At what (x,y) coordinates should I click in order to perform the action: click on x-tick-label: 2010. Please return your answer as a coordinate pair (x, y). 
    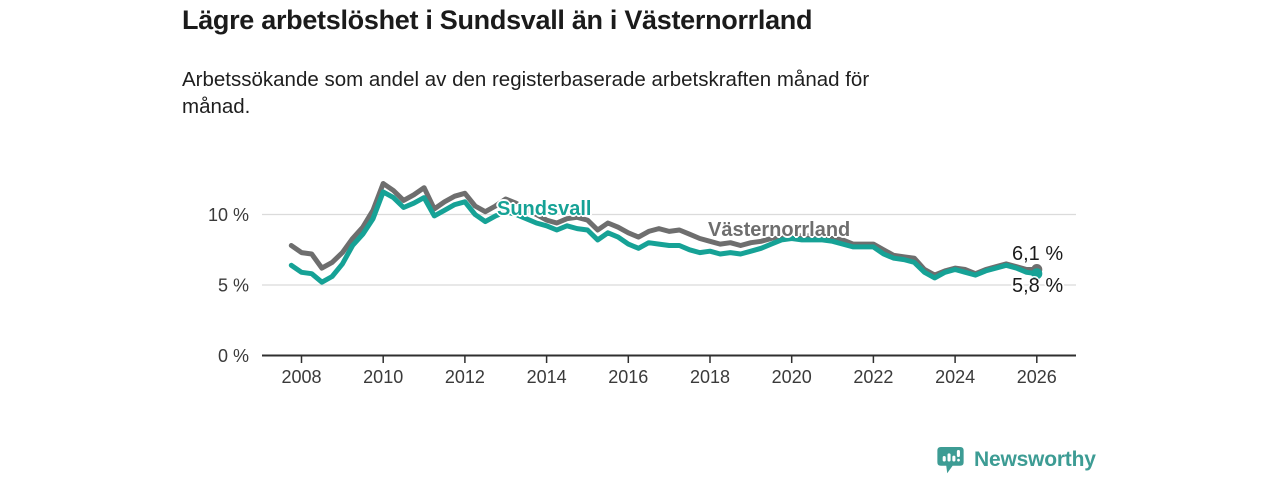
    Looking at the image, I should click on (383, 377).